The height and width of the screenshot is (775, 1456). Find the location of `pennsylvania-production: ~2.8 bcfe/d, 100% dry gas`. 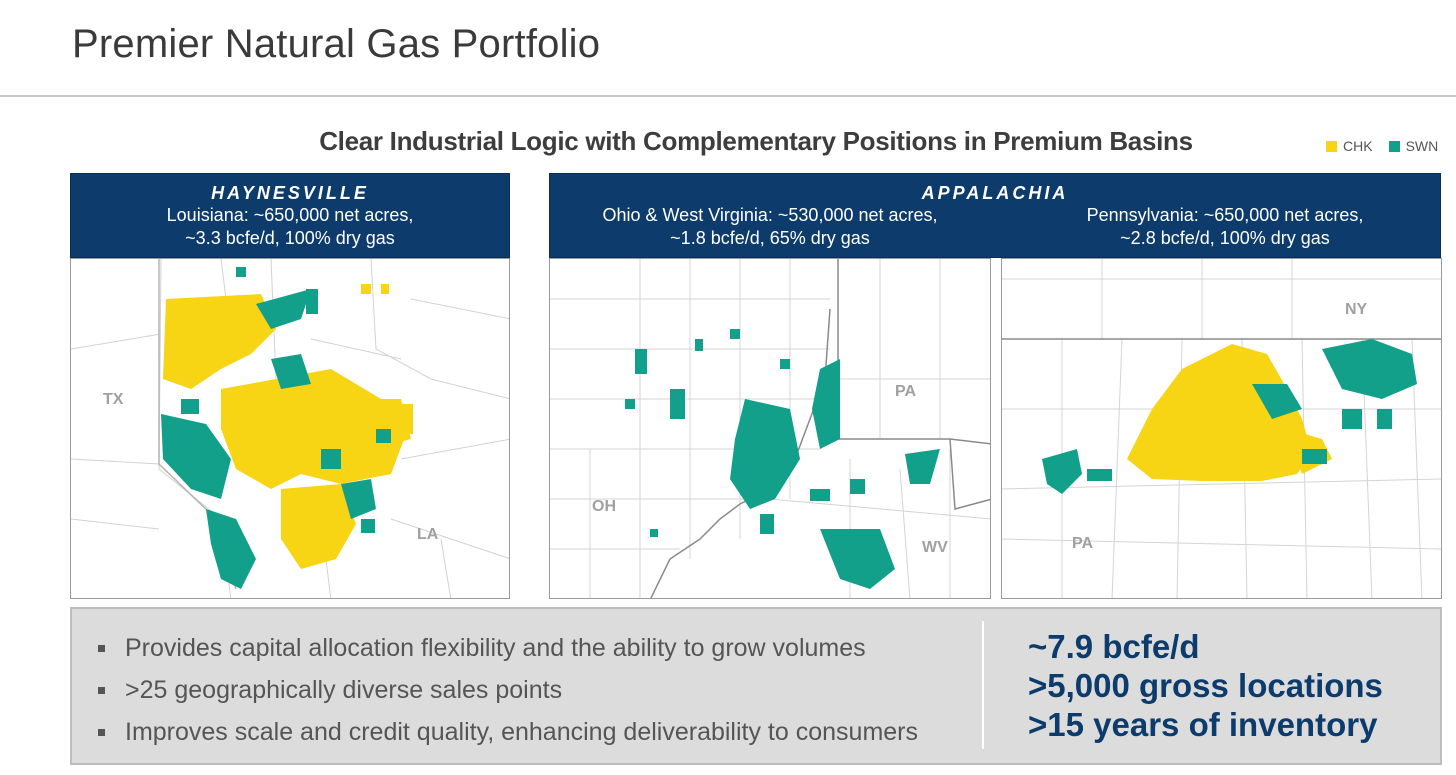

pennsylvania-production: ~2.8 bcfe/d, 100% dry gas is located at coordinates (1225, 238).